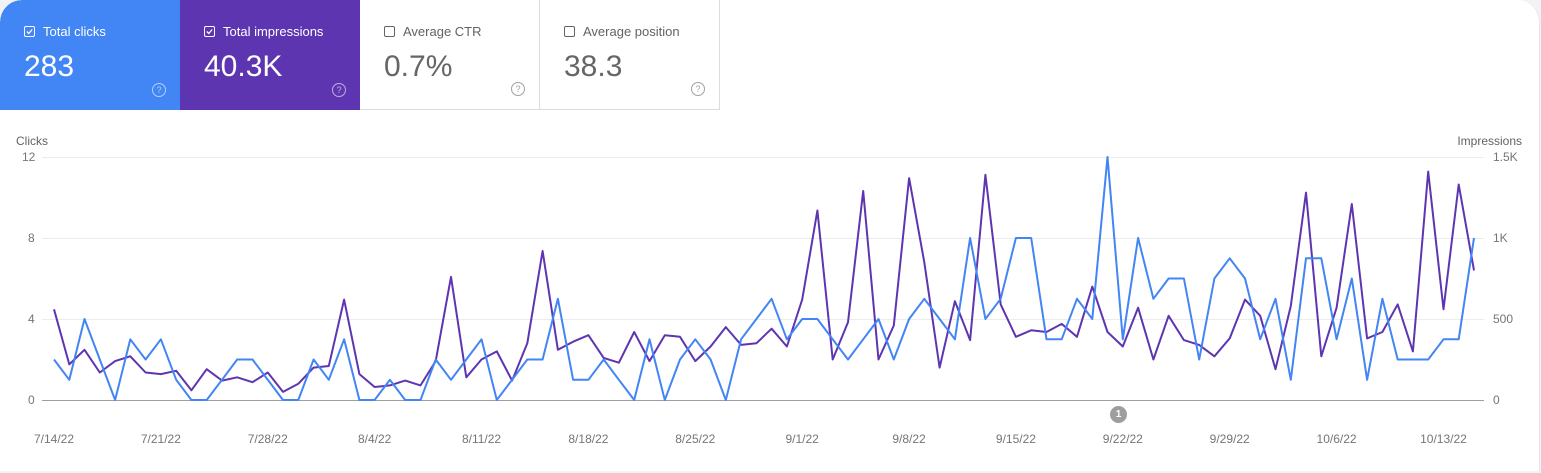  I want to click on x-tick-label: 10/13/22, so click(1443, 439).